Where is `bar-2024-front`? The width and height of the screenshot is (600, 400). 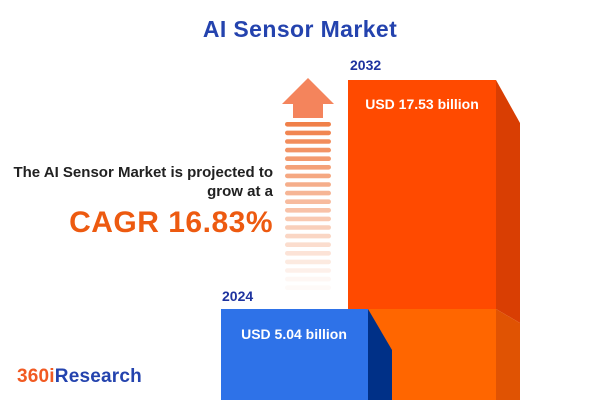 bar-2024-front is located at coordinates (294, 354).